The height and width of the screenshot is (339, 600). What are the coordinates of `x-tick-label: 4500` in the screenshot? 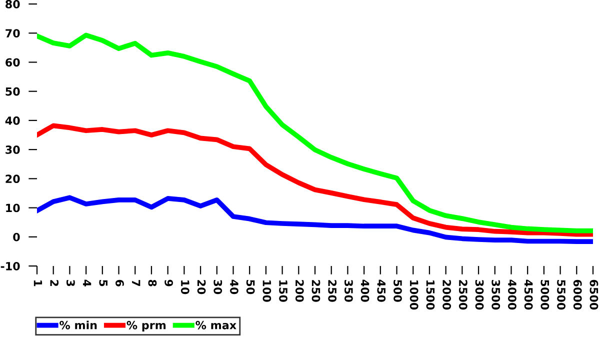 It's located at (528, 295).